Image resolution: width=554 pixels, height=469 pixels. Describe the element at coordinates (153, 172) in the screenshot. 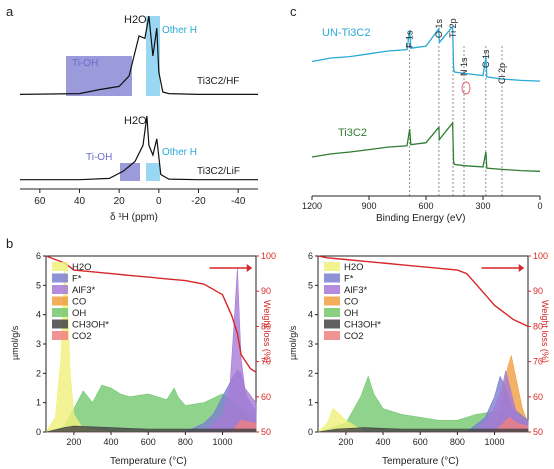

I see `otherh-box-bottom` at that location.